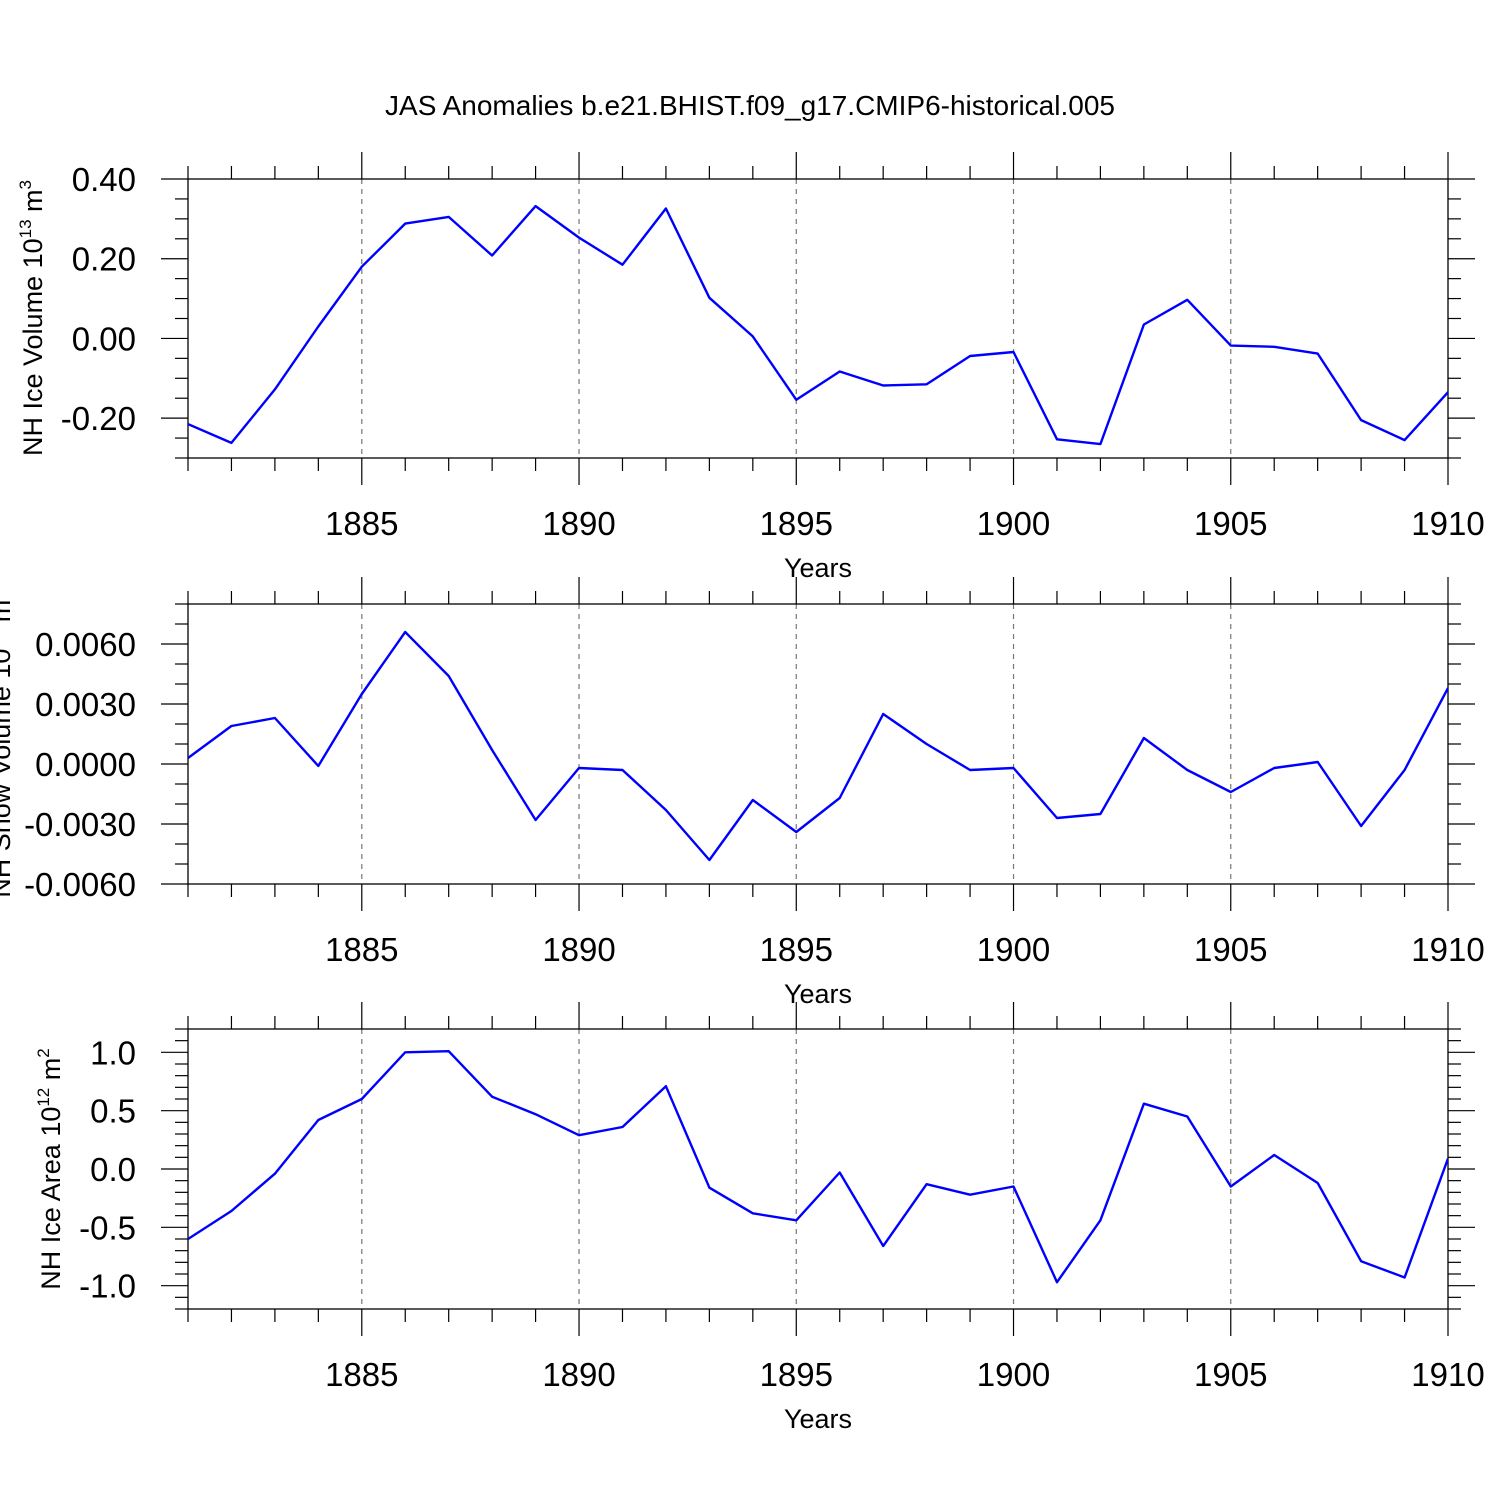  Describe the element at coordinates (1405, 440) in the screenshot. I see `ice-volume-point-1909` at that location.